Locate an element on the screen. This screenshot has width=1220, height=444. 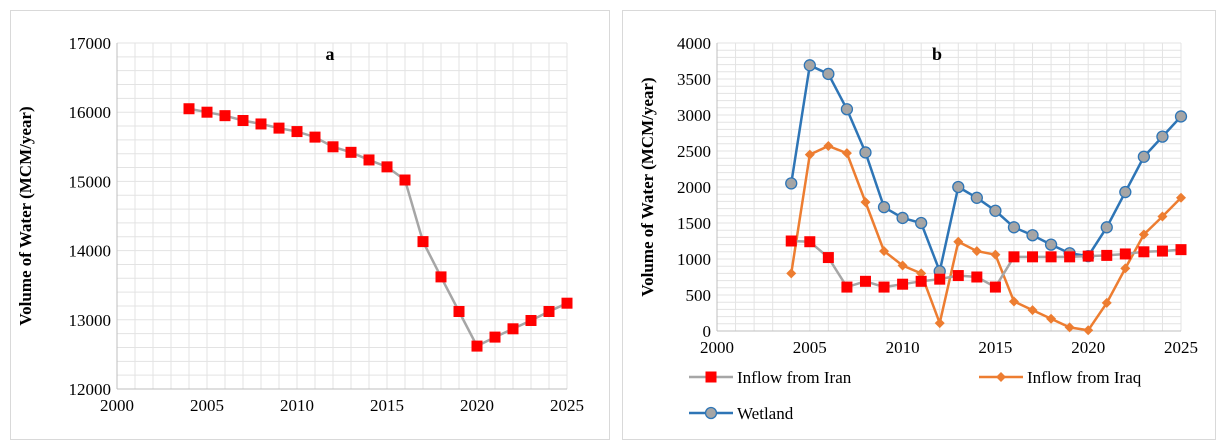
chart-a-title: a is located at coordinates (330, 54).